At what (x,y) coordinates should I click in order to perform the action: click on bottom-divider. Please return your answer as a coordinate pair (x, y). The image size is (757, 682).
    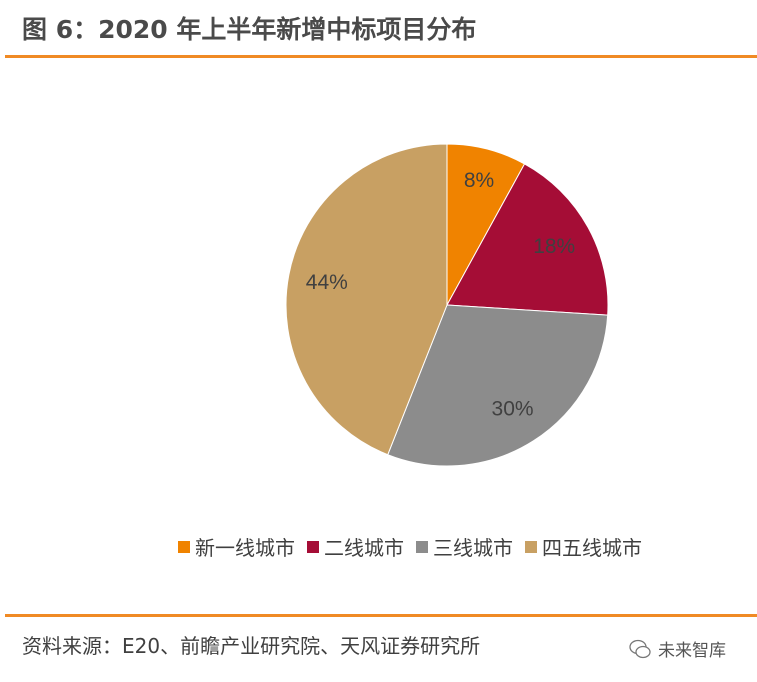
    Looking at the image, I should click on (381, 615).